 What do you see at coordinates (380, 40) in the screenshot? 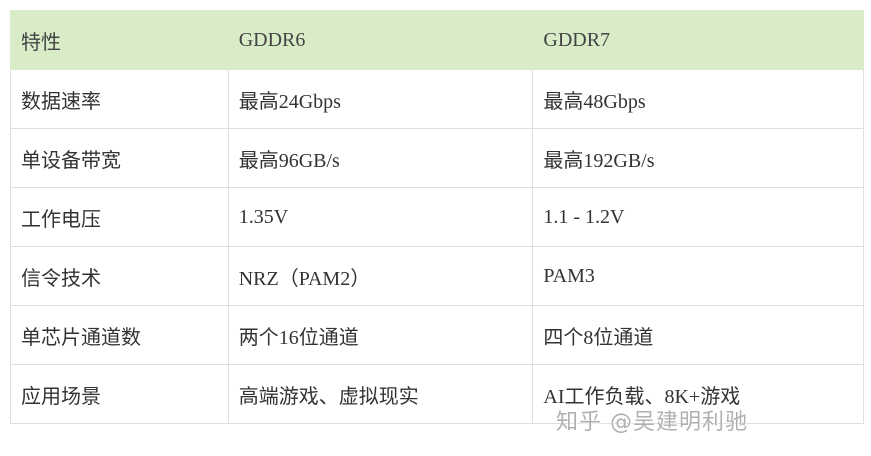
I see `header-cell: GDDR6` at bounding box center [380, 40].